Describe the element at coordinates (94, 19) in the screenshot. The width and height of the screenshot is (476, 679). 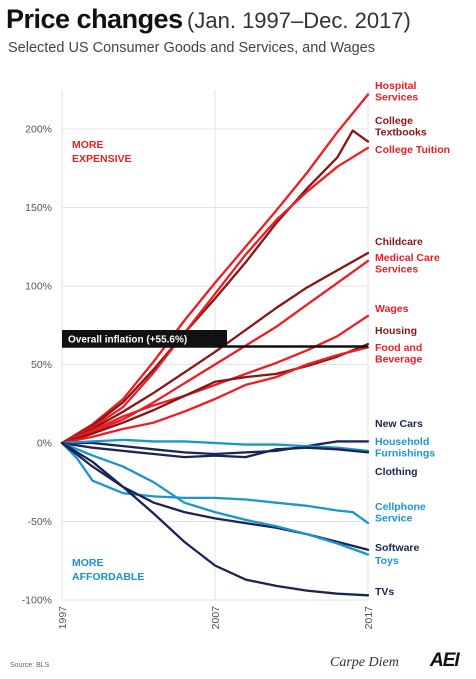
I see `title-main: Price changes` at that location.